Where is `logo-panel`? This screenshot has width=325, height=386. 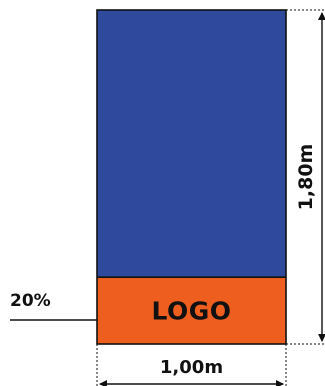 logo-panel is located at coordinates (191, 310).